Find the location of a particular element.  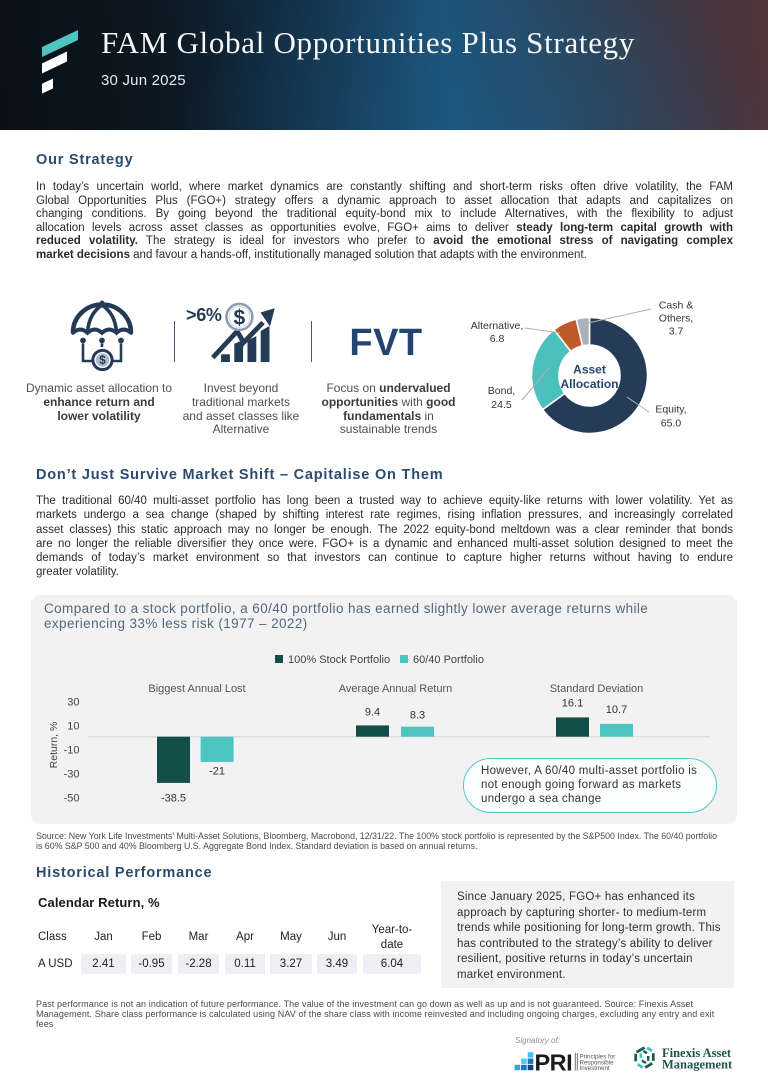

svg-text: Equity, is located at coordinates (670, 410).